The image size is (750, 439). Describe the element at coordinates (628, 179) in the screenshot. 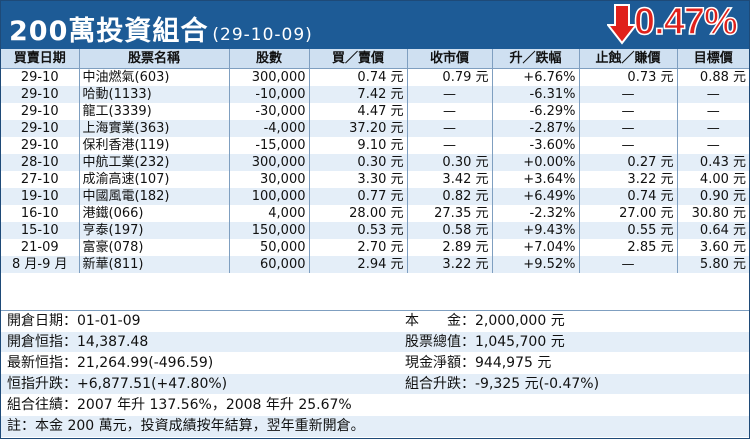

I see `cell-stop-price: 3.22 元` at that location.